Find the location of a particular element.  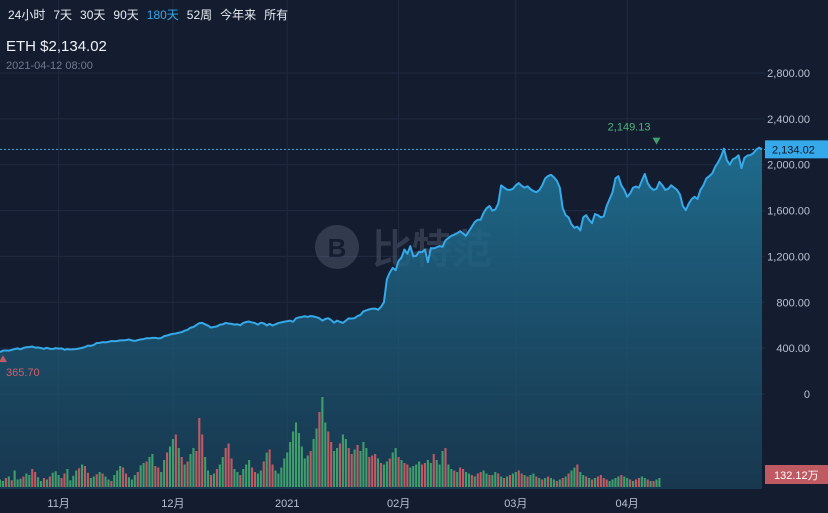

tab-90d: 90天 is located at coordinates (126, 15).